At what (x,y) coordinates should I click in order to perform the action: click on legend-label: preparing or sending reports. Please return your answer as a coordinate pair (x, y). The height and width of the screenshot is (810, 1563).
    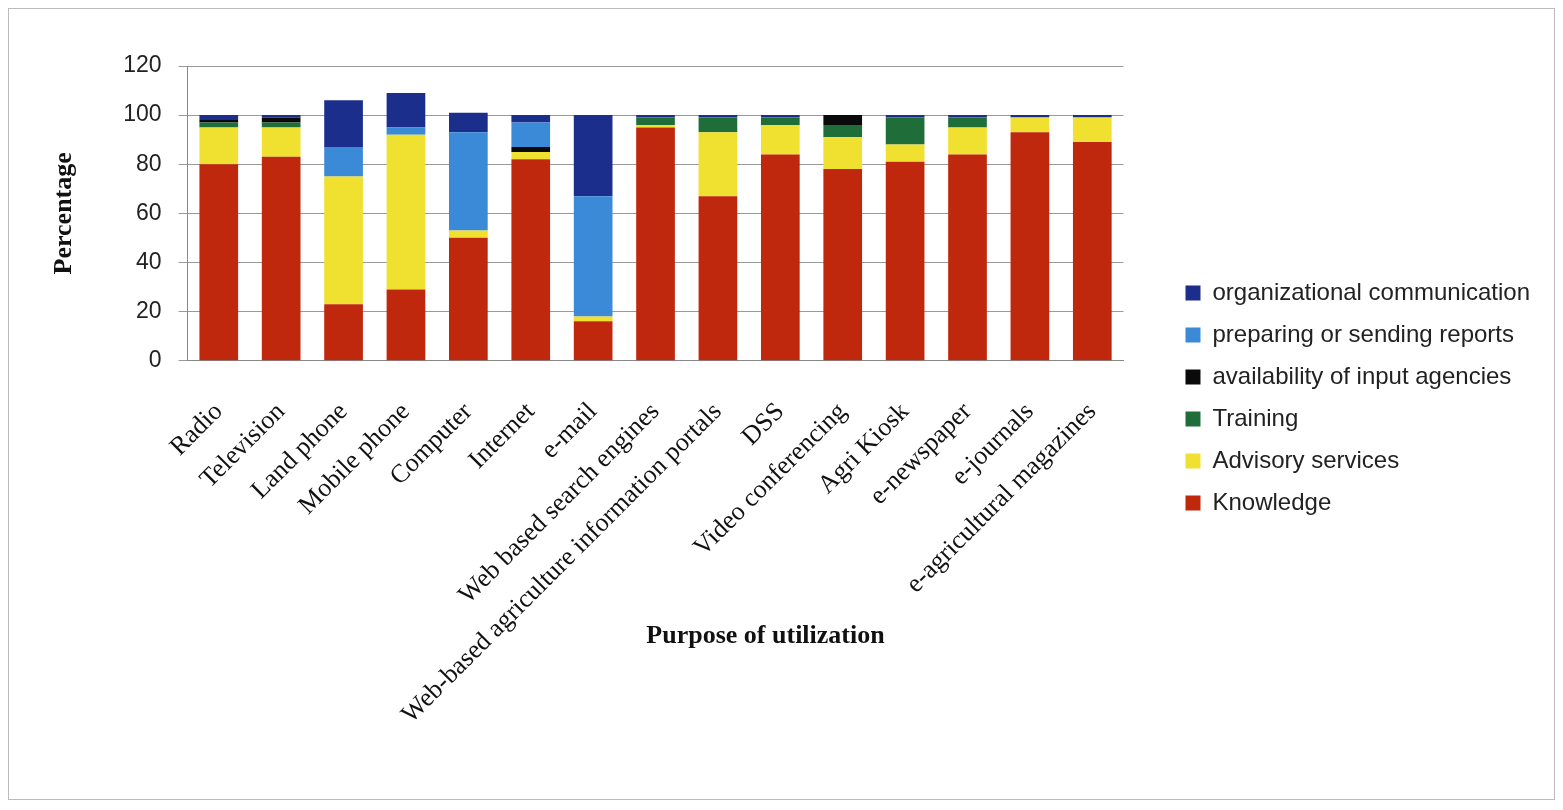
    Looking at the image, I should click on (1363, 333).